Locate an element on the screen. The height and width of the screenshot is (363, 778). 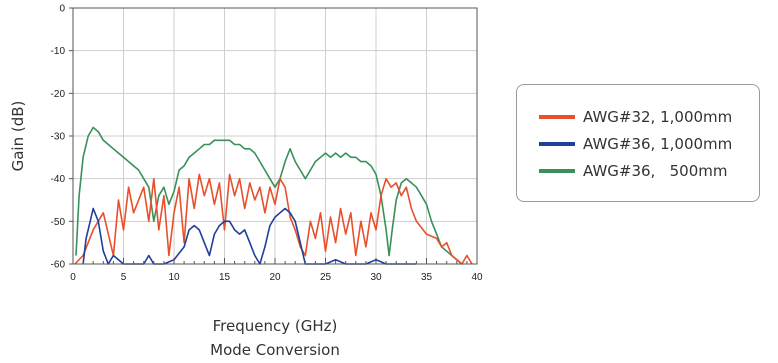
x-tick-label: 15 is located at coordinates (225, 277).